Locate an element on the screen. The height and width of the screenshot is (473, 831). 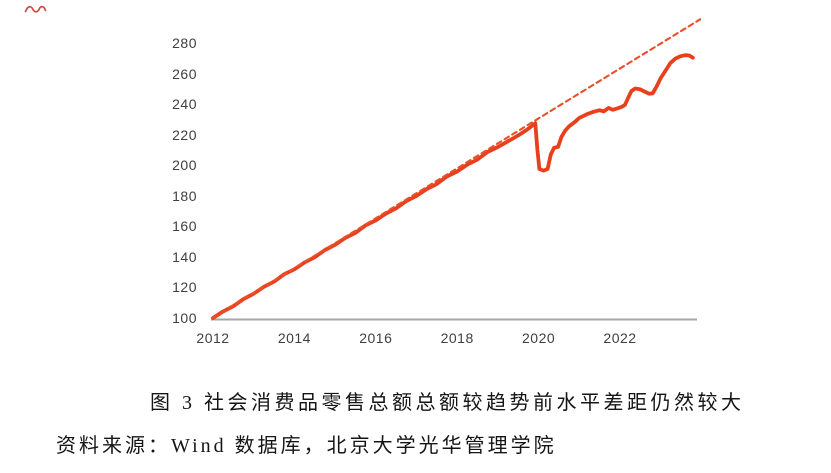
figure-caption: 图 3 社会消费品零售总额总额较趋势前水平差距仍然较大 is located at coordinates (447, 403).